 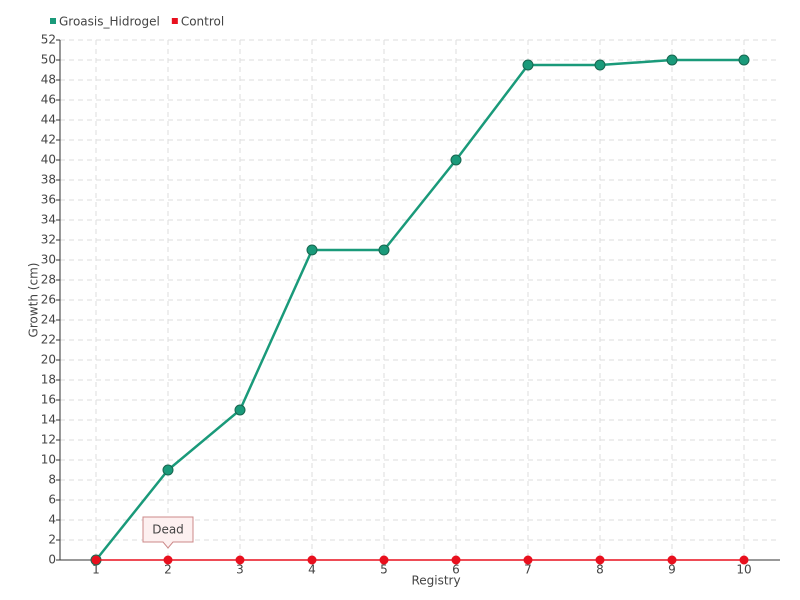 I want to click on annotation-text: Dead, so click(x=168, y=530).